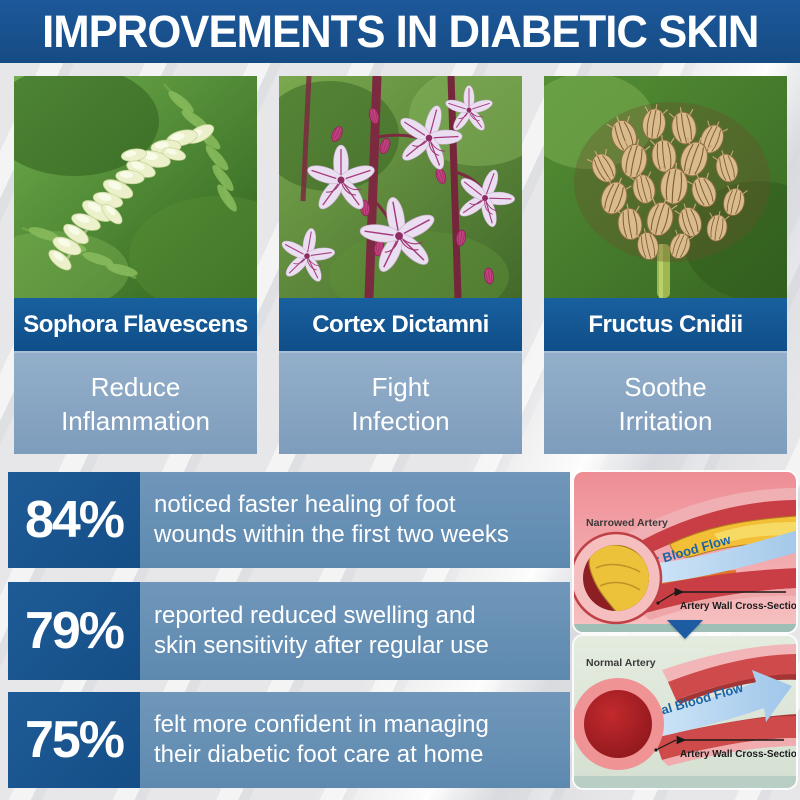 This screenshot has height=800, width=800. I want to click on benefit-line: Reduce, so click(135, 386).